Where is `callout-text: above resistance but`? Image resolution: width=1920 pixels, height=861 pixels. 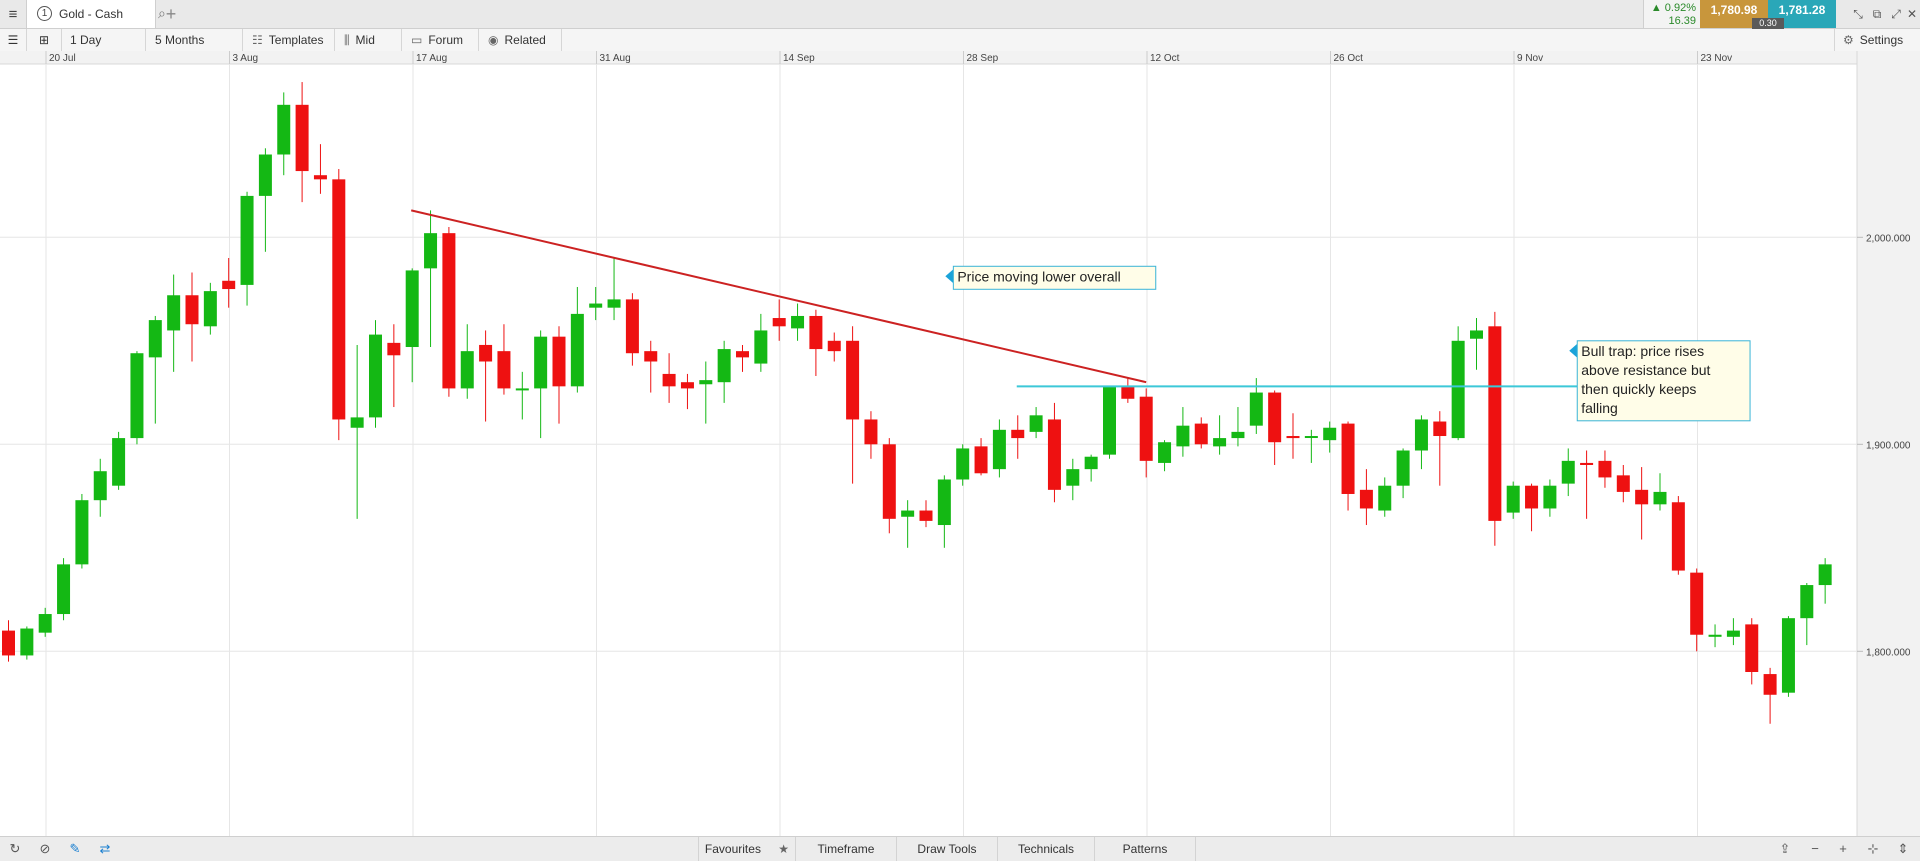 callout-text: above resistance but is located at coordinates (1645, 370).